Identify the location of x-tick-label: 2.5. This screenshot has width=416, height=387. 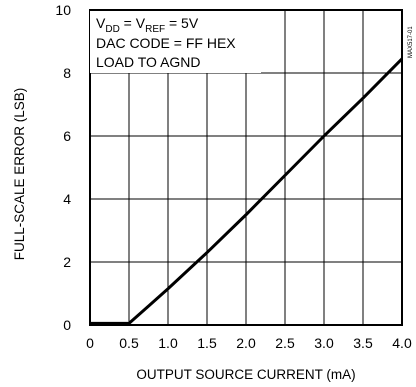
(285, 343).